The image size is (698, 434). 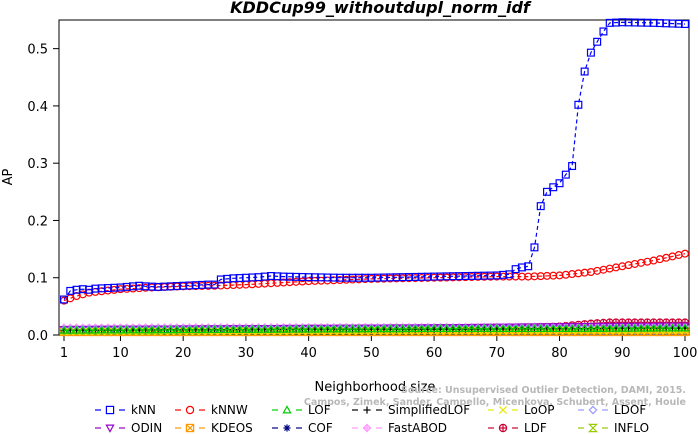 I want to click on legend-label: kNNW, so click(x=229, y=410).